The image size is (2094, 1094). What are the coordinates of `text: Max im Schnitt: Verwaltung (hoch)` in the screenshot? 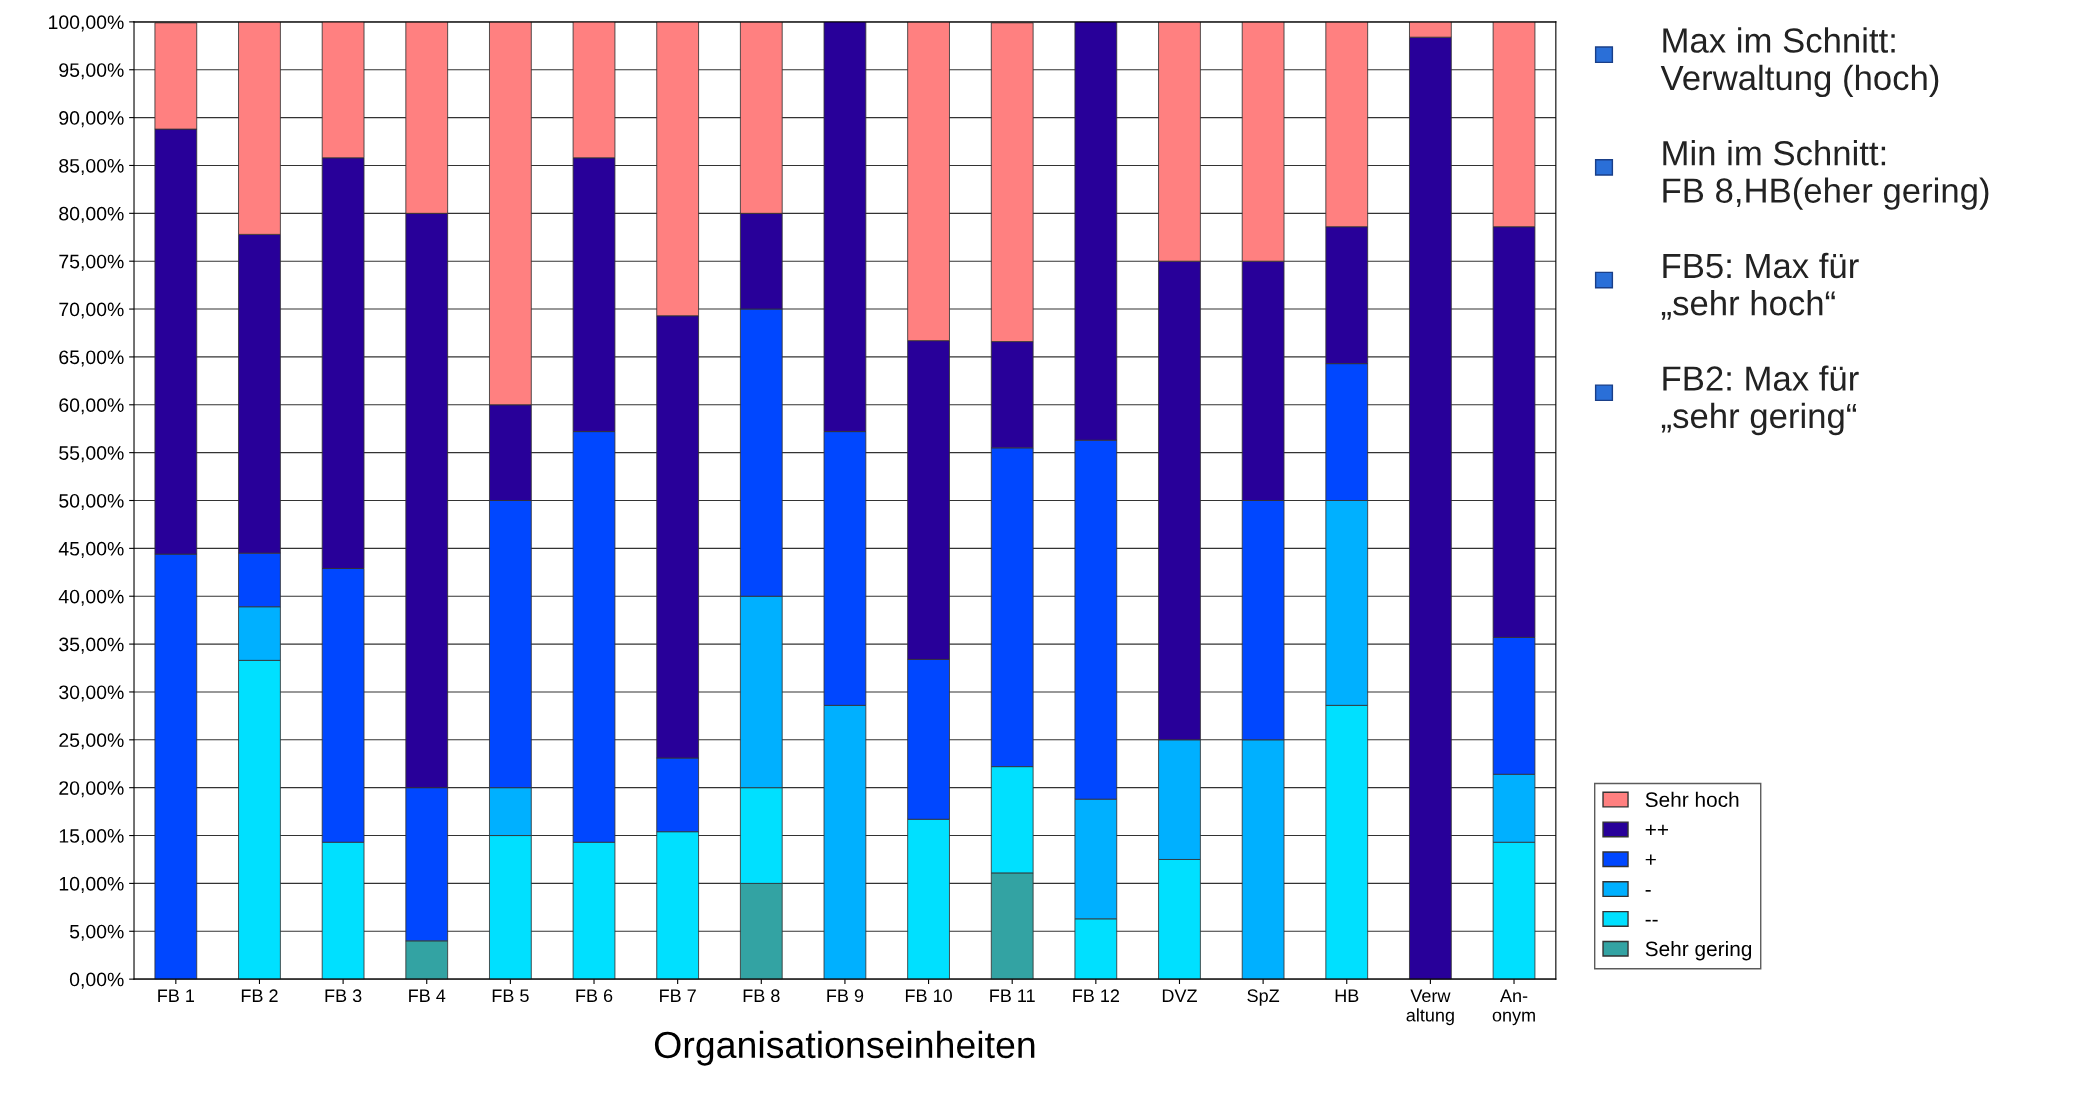 It's located at (1799, 62).